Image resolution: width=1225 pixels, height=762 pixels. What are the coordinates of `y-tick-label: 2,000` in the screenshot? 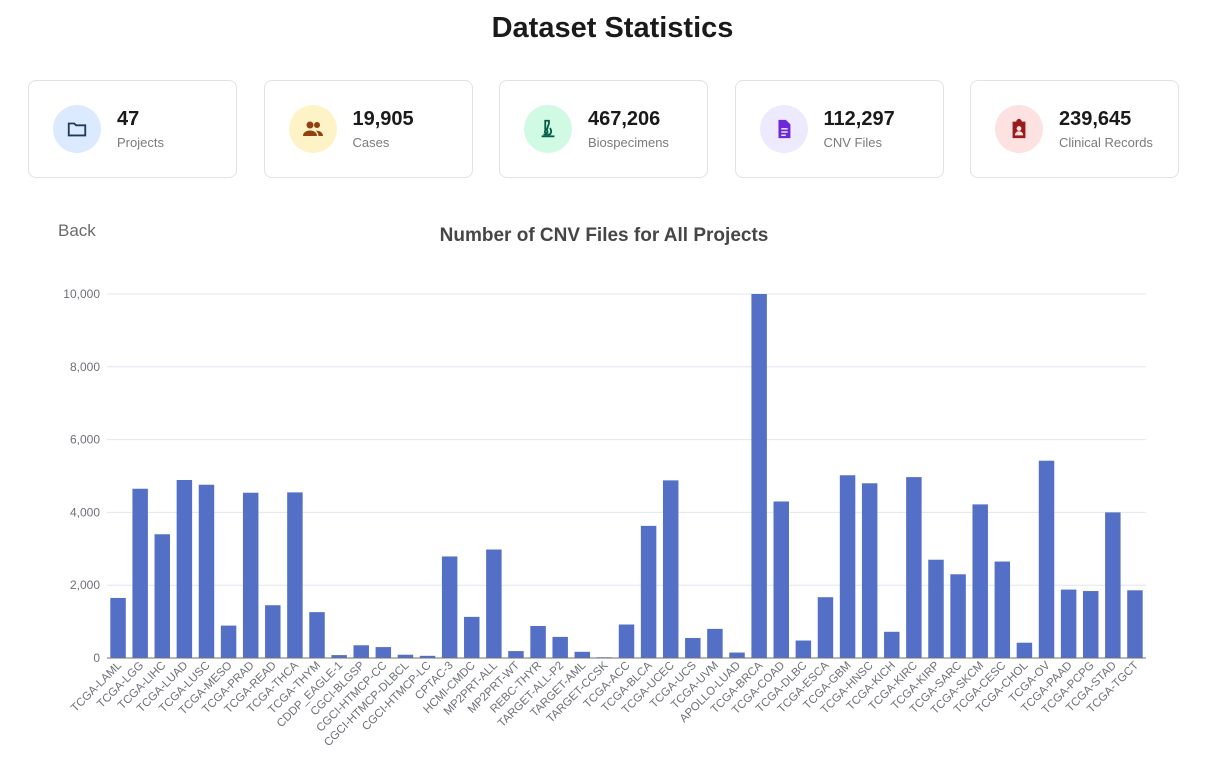 It's located at (85, 585).